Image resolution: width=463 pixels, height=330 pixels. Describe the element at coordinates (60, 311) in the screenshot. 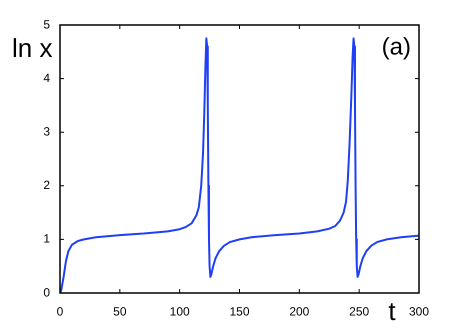

I see `x-tick-label: 0` at that location.